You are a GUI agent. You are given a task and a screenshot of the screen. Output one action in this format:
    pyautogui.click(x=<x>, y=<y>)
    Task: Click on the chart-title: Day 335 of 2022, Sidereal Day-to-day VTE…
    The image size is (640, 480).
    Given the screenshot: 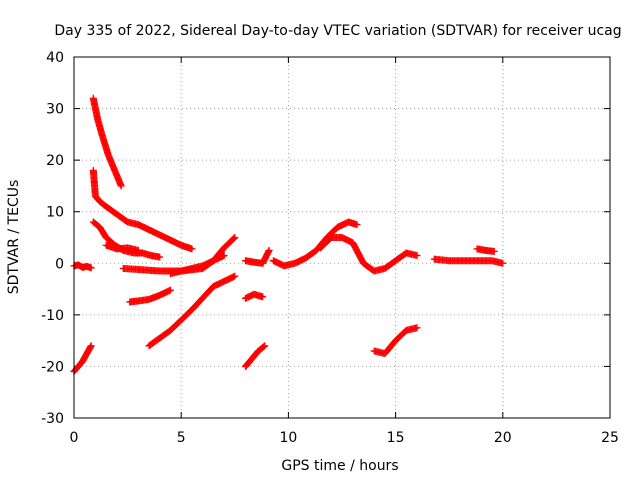 What is the action you would take?
    pyautogui.click(x=337, y=31)
    